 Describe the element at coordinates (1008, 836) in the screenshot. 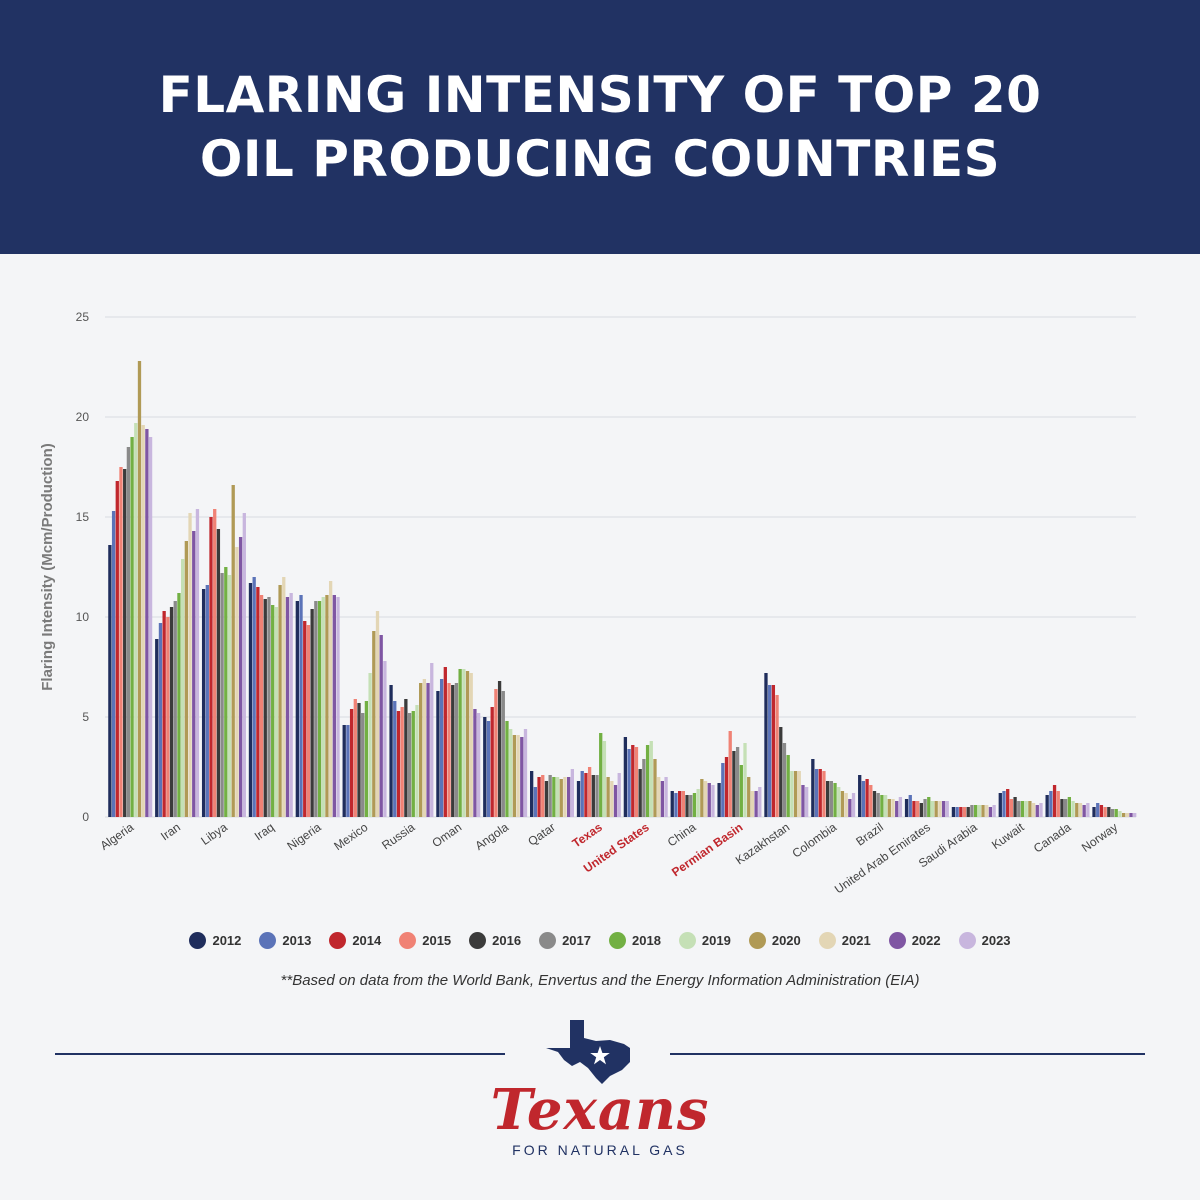

I see `x-category-label: Kuwait` at that location.